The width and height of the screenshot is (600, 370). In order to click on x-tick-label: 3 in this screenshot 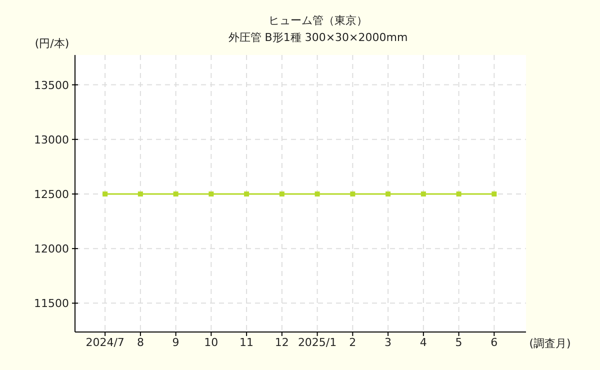, I will do `click(388, 342)`.